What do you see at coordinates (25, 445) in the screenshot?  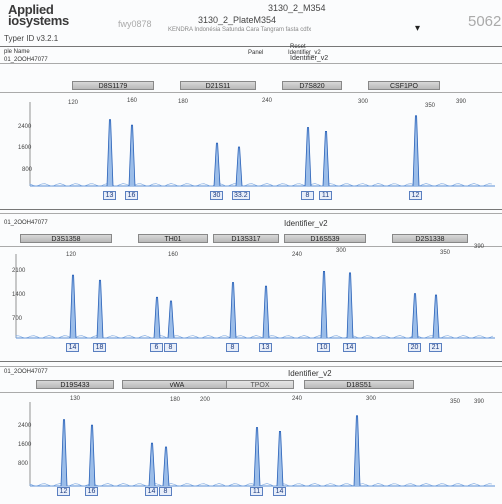 I see `y-tick: 1600` at bounding box center [25, 445].